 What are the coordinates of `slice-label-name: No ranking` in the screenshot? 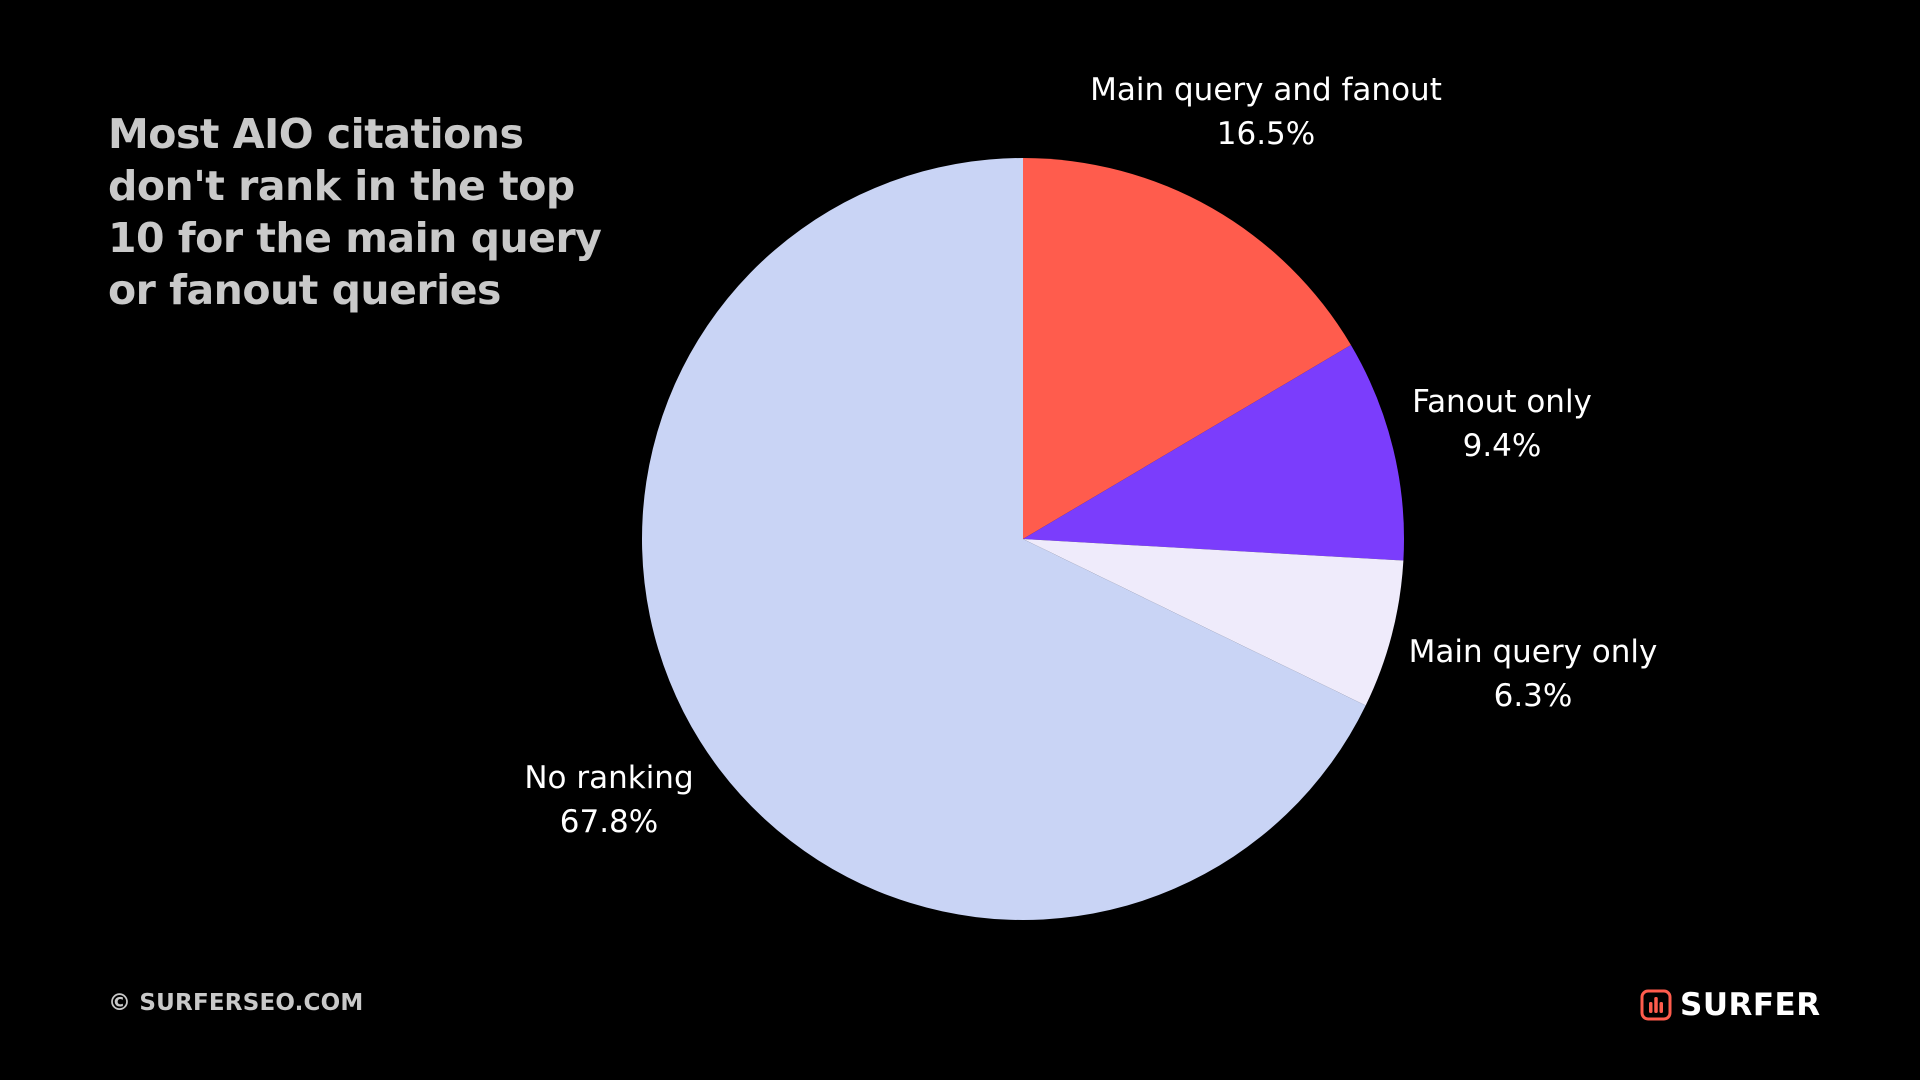 It's located at (608, 778).